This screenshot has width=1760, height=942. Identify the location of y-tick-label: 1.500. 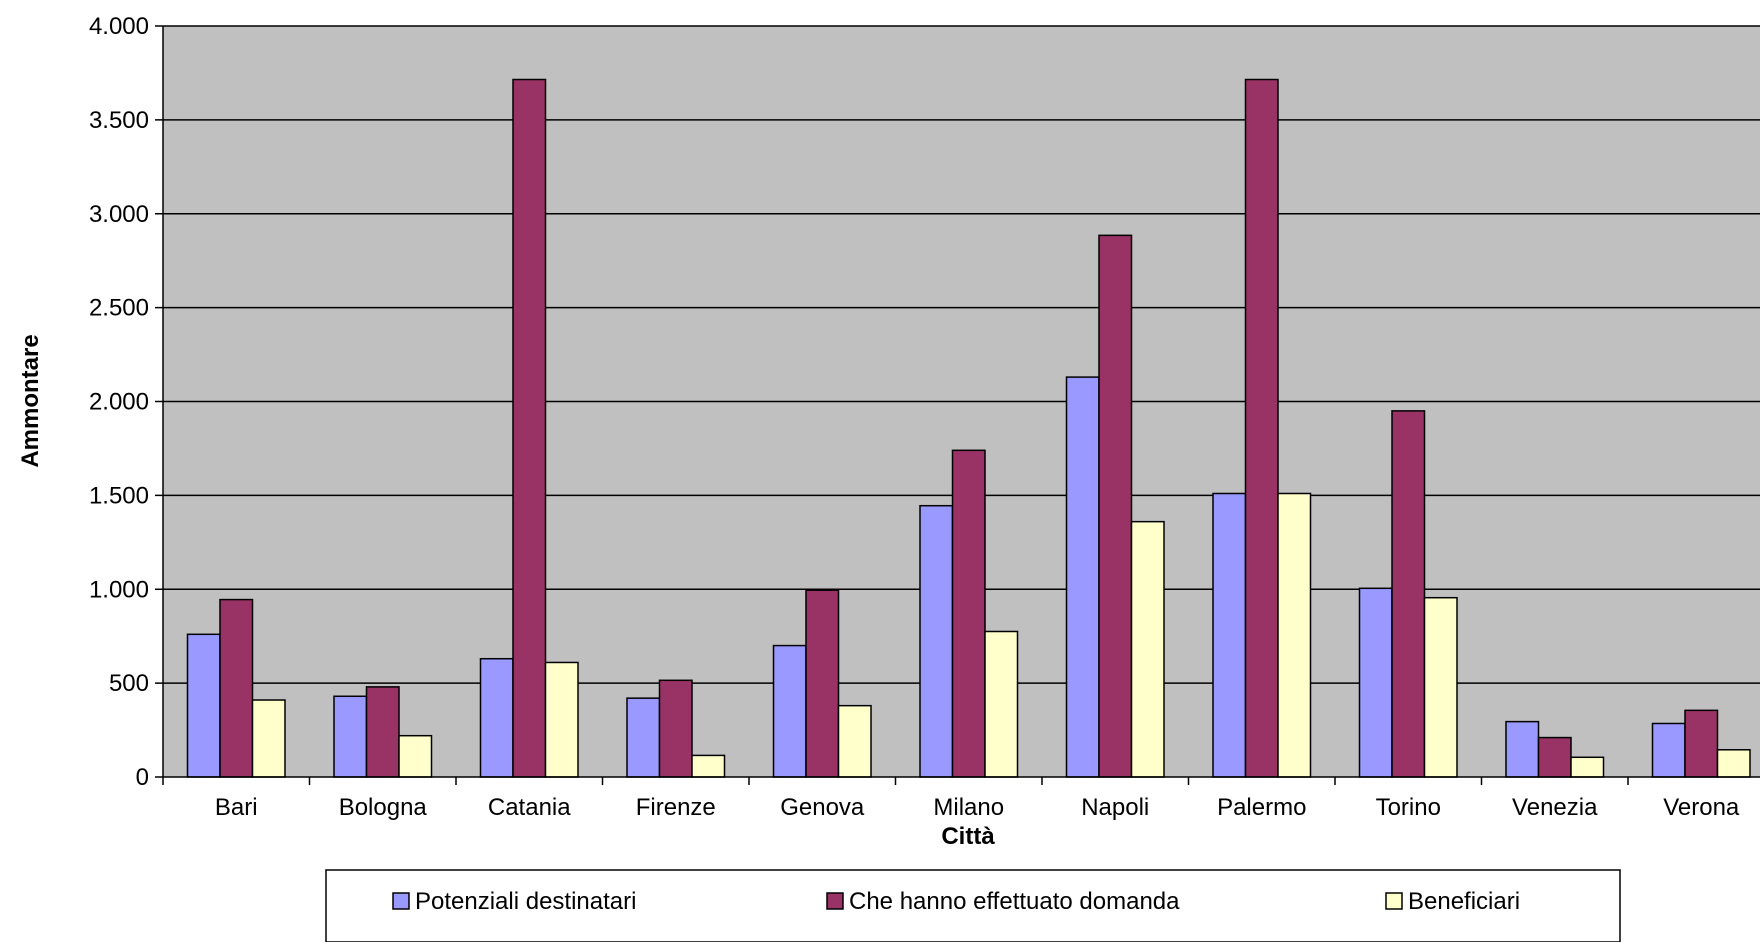
(119, 495).